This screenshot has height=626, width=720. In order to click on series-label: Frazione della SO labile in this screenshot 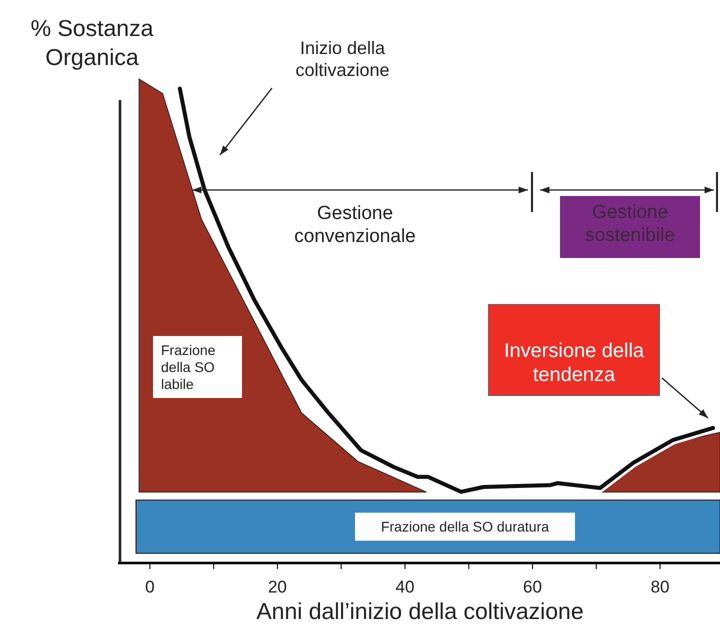, I will do `click(197, 367)`.